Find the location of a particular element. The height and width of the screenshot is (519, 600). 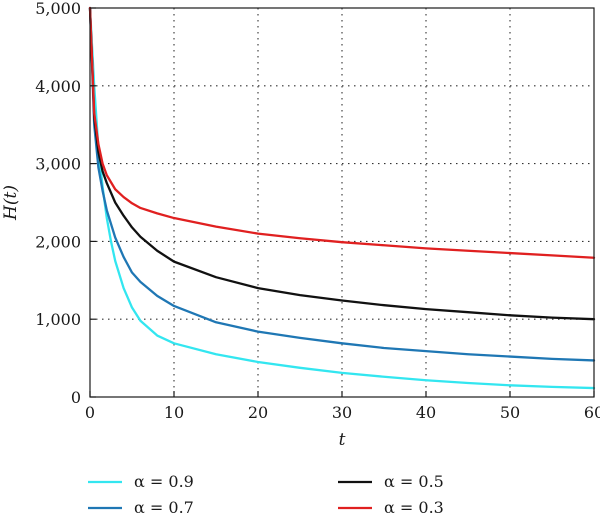

legend-item: α = 0.3 is located at coordinates (391, 507).